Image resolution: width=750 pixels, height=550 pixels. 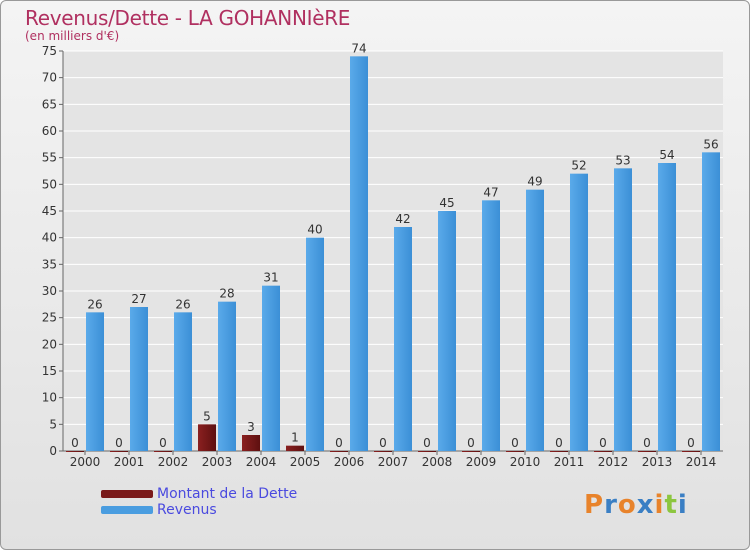 I want to click on x-tick-label: 2014, so click(x=701, y=462).